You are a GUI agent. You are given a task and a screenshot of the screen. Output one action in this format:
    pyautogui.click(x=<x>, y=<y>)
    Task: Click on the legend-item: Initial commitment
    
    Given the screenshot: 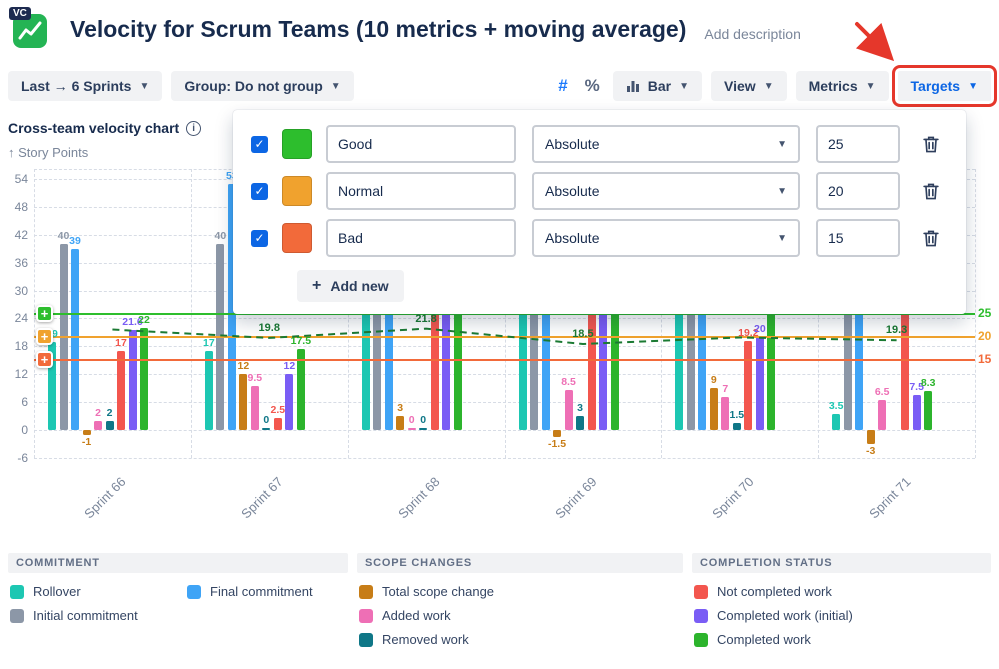 What is the action you would take?
    pyautogui.click(x=94, y=615)
    